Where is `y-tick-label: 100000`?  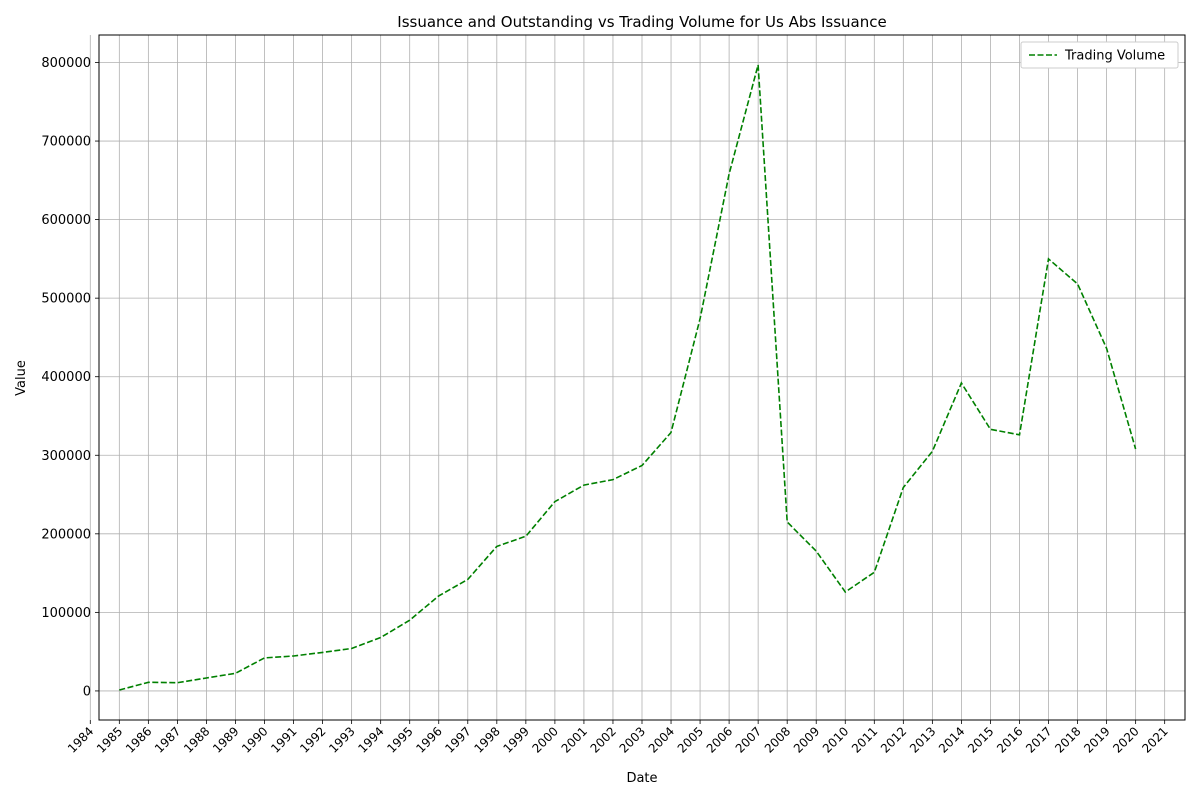
y-tick-label: 100000 is located at coordinates (66, 613).